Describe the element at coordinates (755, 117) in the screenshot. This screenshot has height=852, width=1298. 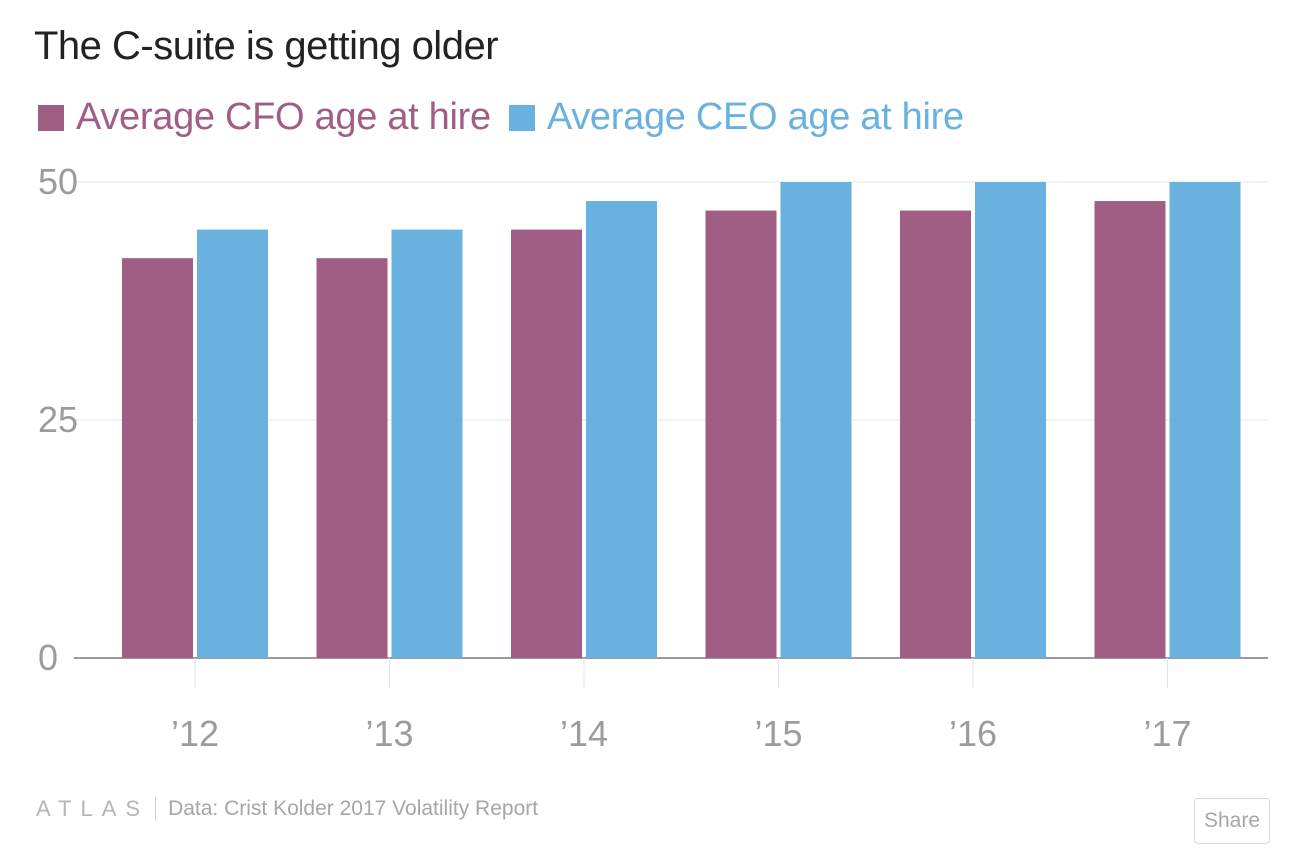
I see `legend-label-ceo: Average CEO age at hire` at that location.